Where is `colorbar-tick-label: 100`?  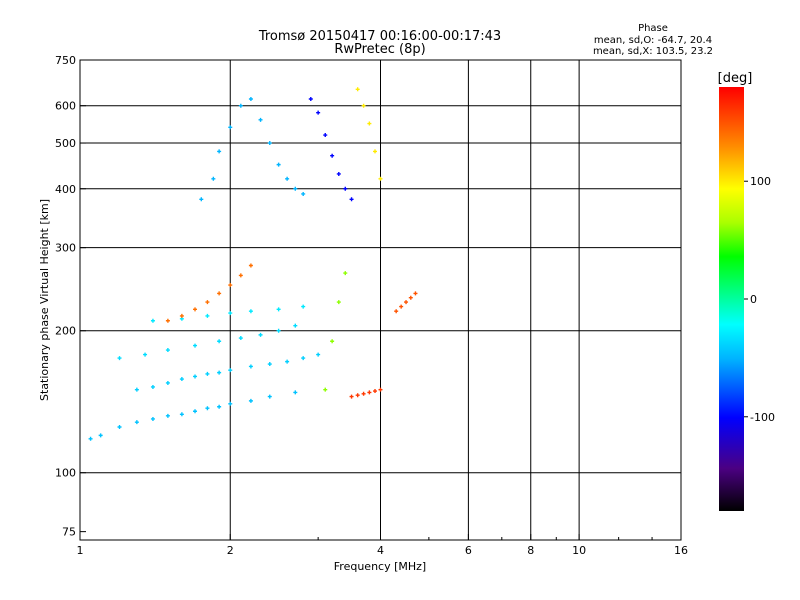
colorbar-tick-label: 100 is located at coordinates (760, 181).